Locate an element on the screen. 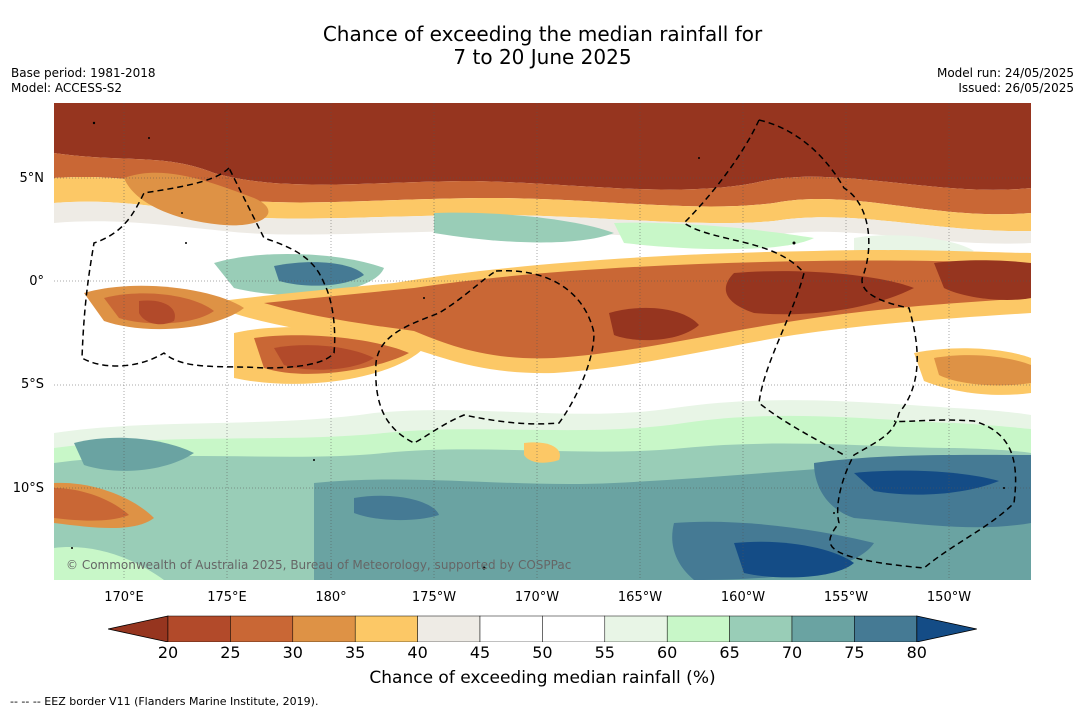  lon-label-170w: 170°W is located at coordinates (537, 597).